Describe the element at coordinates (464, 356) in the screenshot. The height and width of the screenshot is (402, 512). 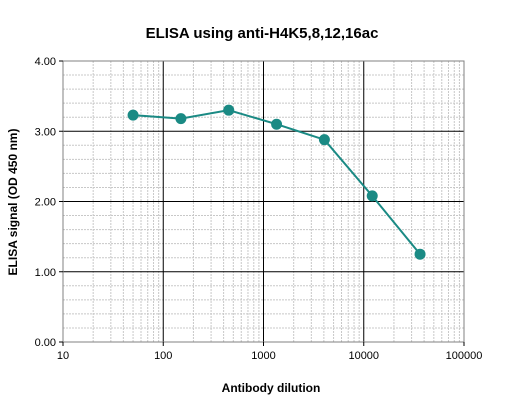
I see `x-tick-label: 100000` at that location.